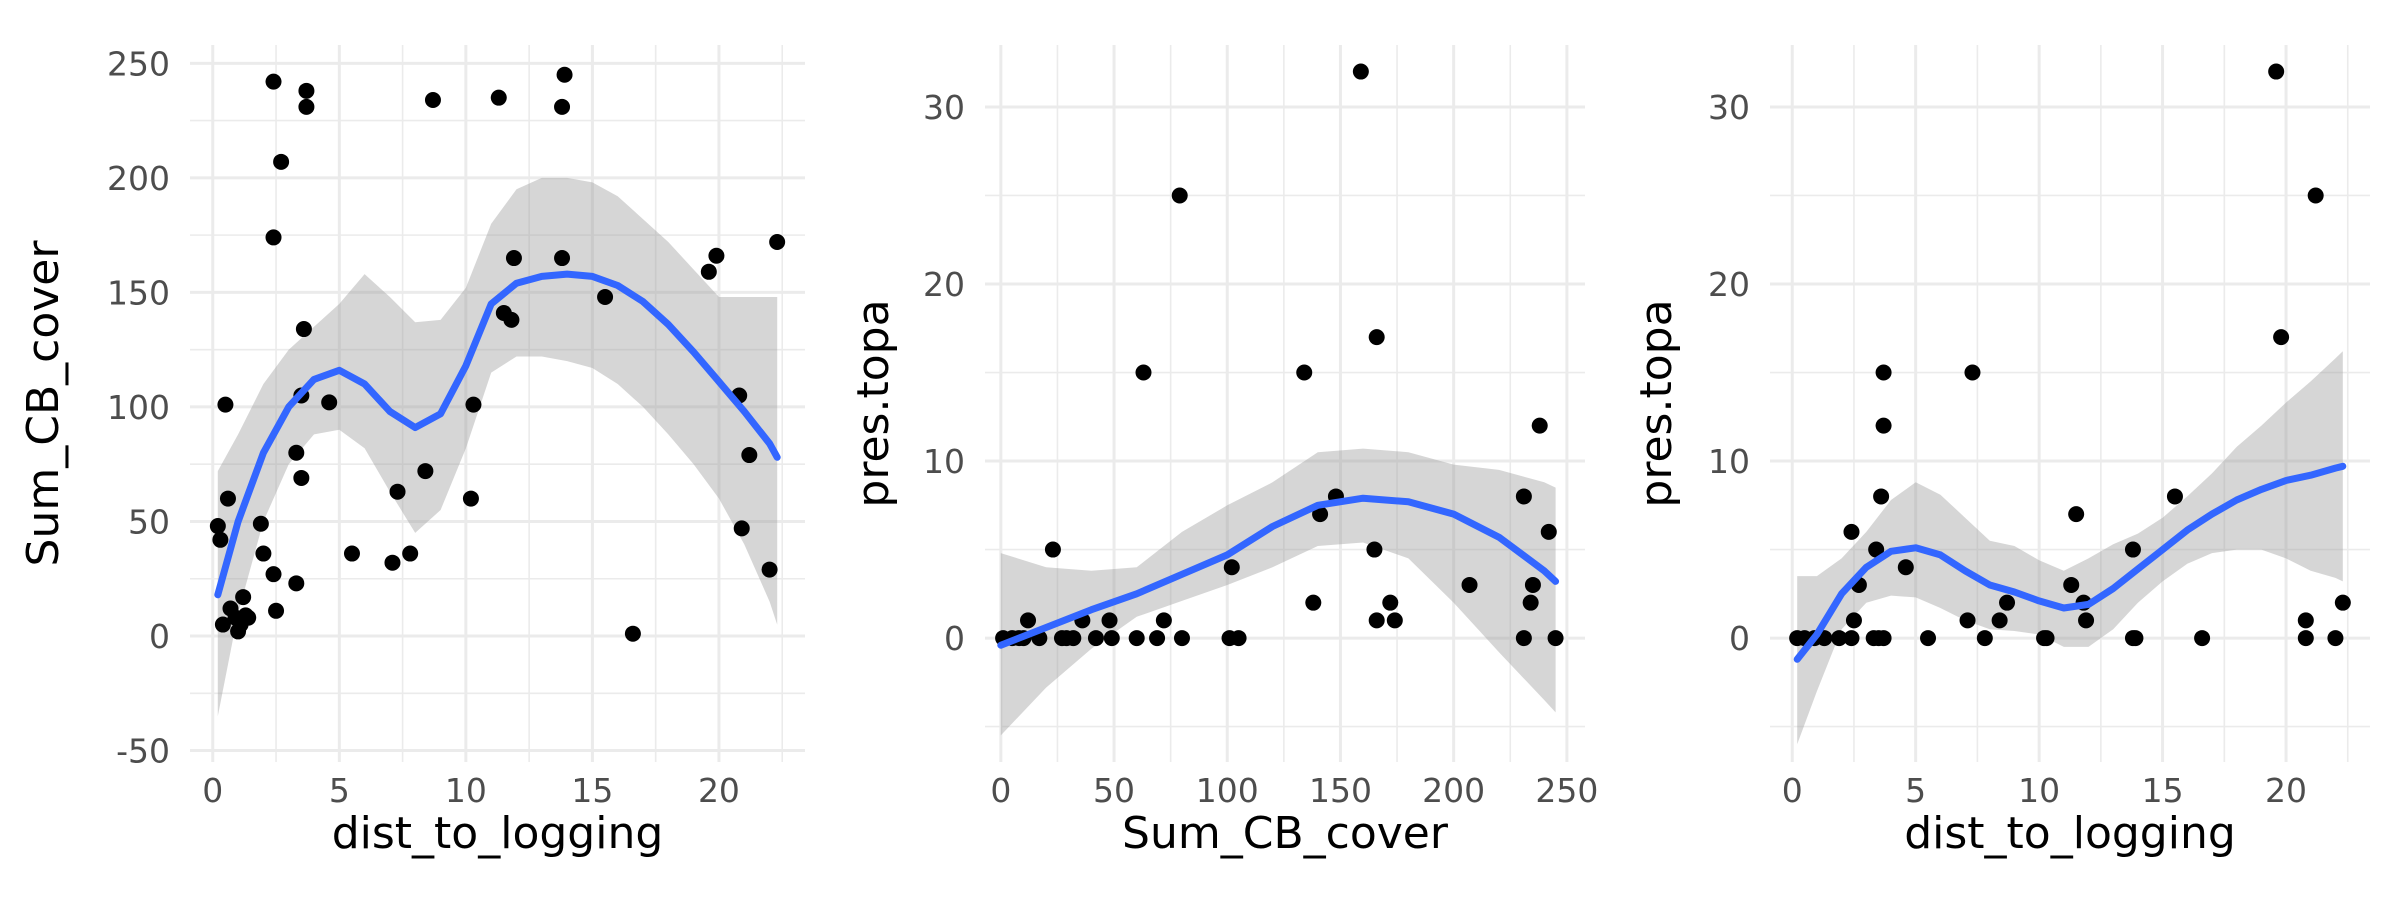 This screenshot has width=2400, height=900. Describe the element at coordinates (138, 292) in the screenshot. I see `y-tick-label: 150` at that location.